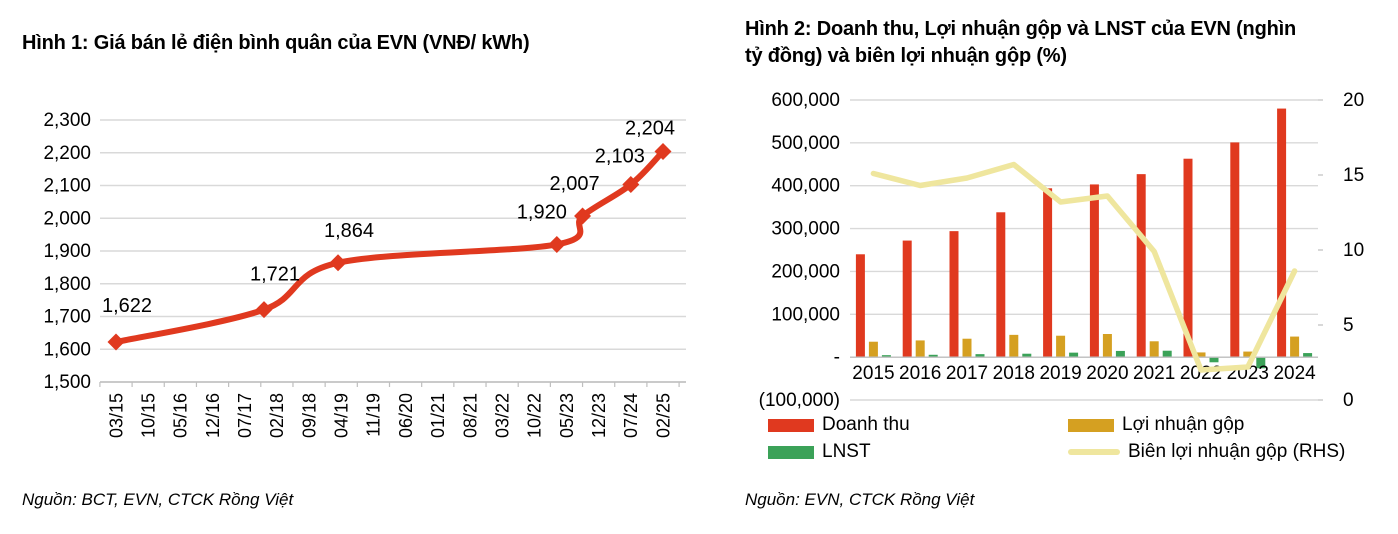 The width and height of the screenshot is (1398, 534). I want to click on legend-label: Biên lợi nhuận gộp (RHS), so click(1237, 451).